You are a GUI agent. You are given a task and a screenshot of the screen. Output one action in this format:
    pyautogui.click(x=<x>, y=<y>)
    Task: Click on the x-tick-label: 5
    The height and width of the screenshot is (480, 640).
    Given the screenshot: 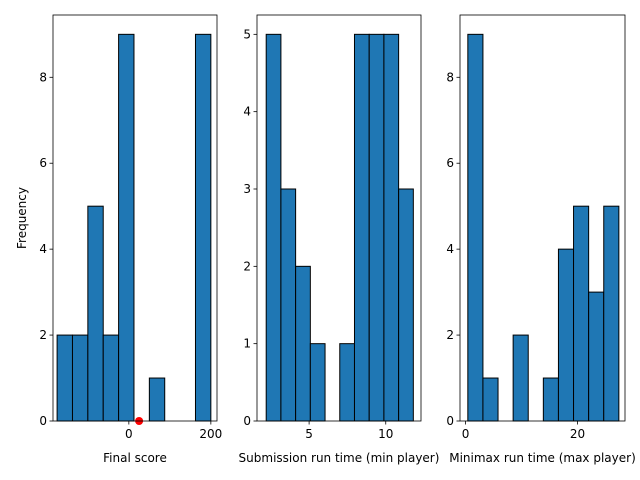 What is the action you would take?
    pyautogui.click(x=309, y=434)
    